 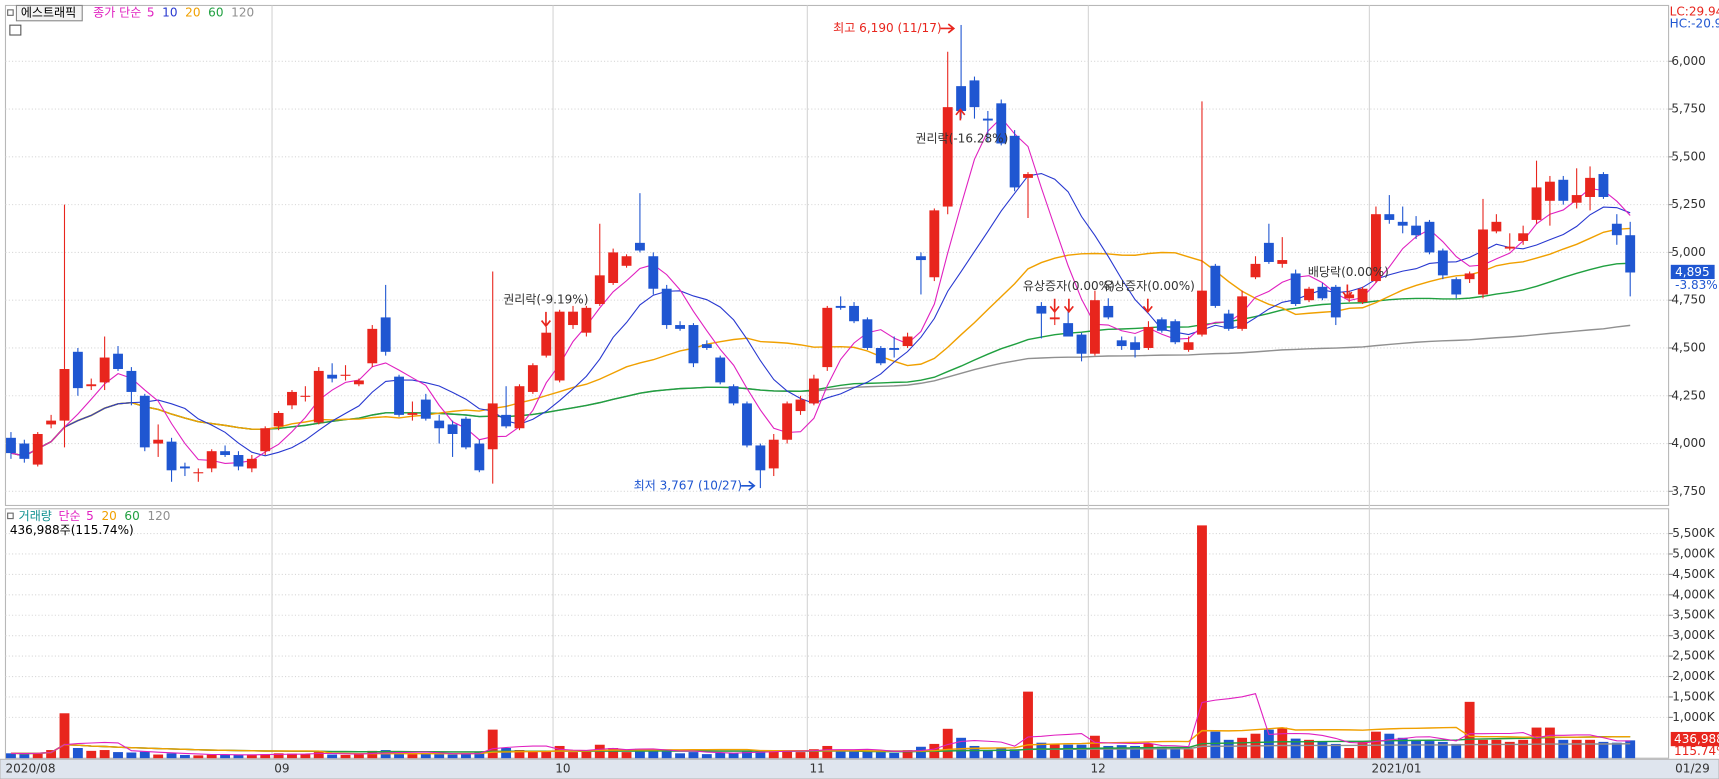 I want to click on date-label: 09, so click(x=281, y=769).